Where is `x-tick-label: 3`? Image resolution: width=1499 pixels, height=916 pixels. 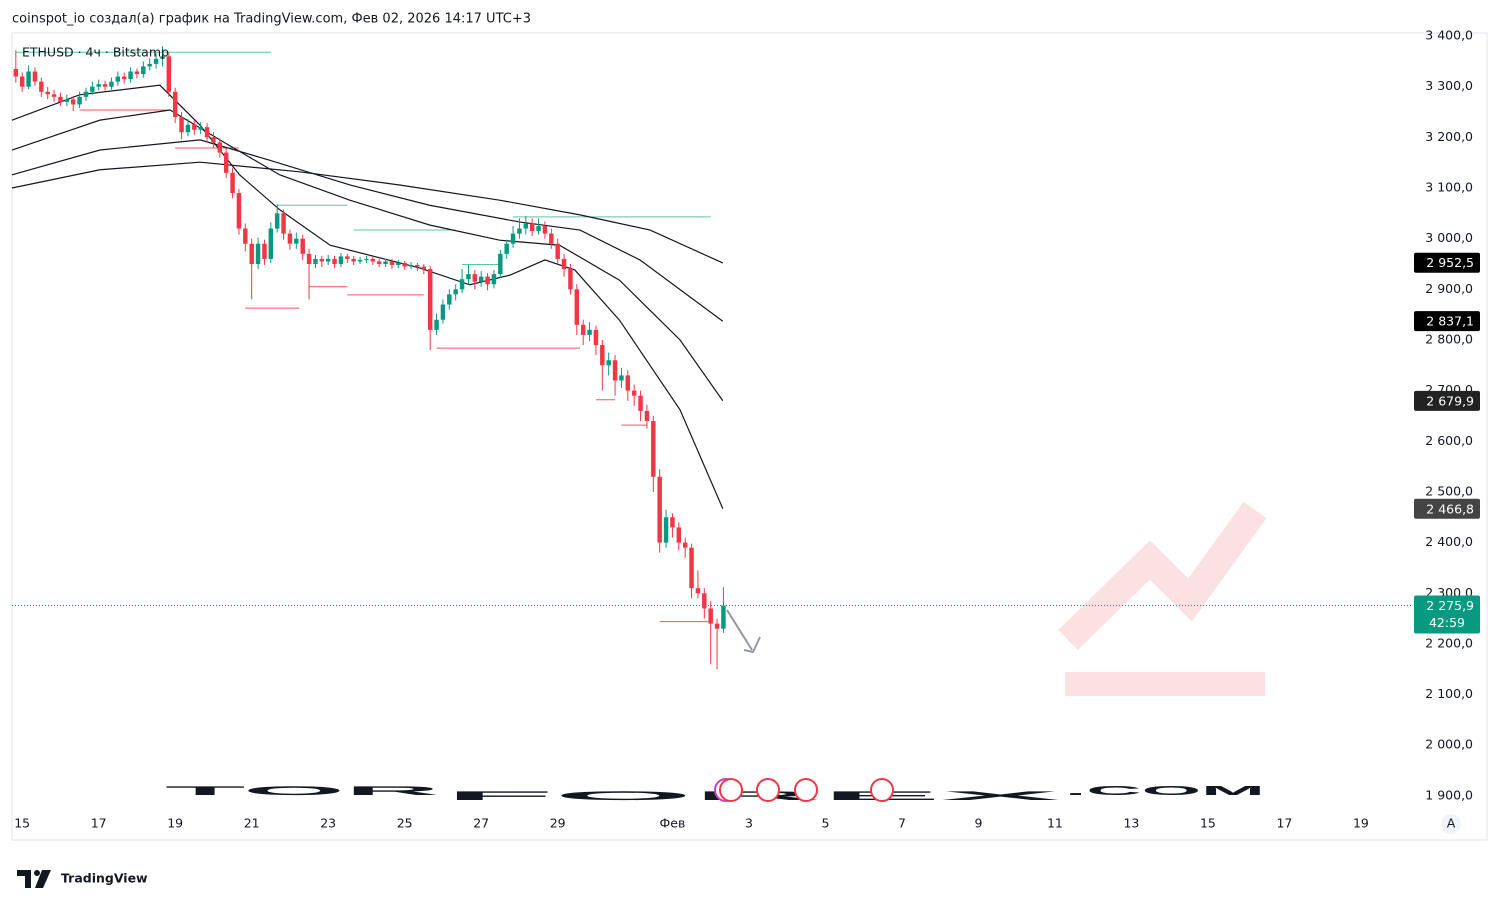 x-tick-label: 3 is located at coordinates (749, 823).